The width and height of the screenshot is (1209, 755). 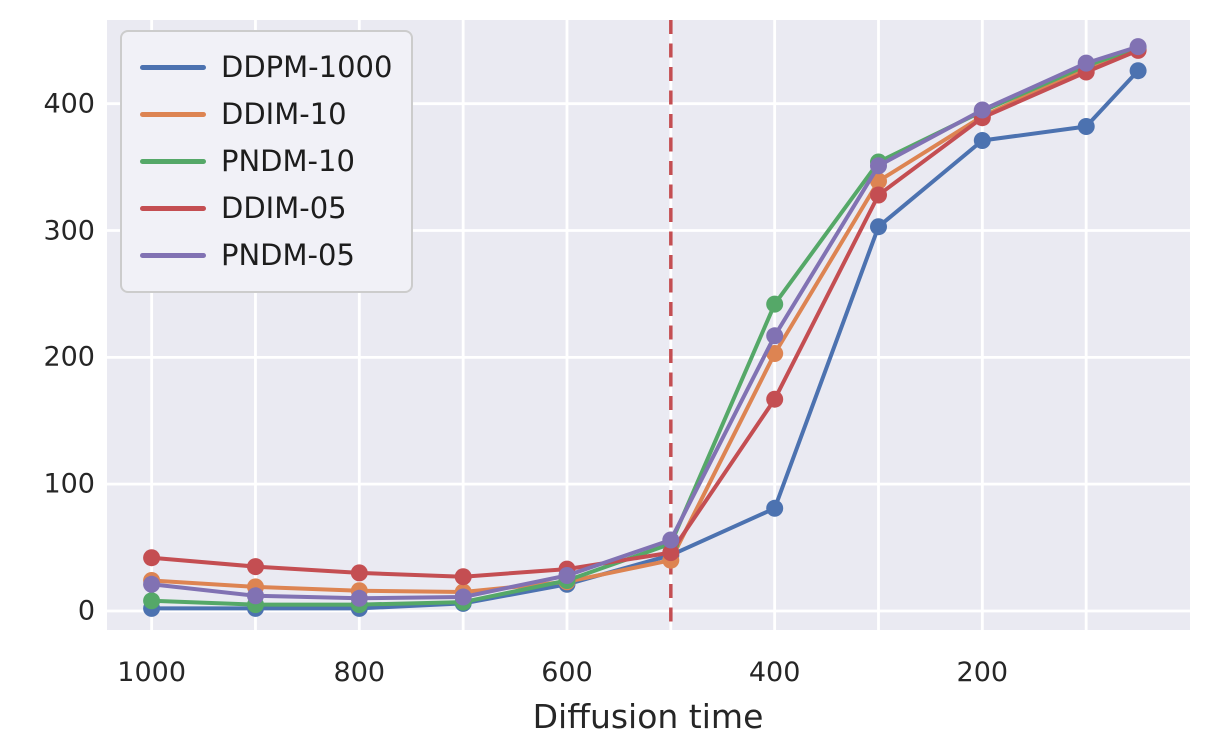 I want to click on legend-item: PNDM-10, so click(x=266, y=161).